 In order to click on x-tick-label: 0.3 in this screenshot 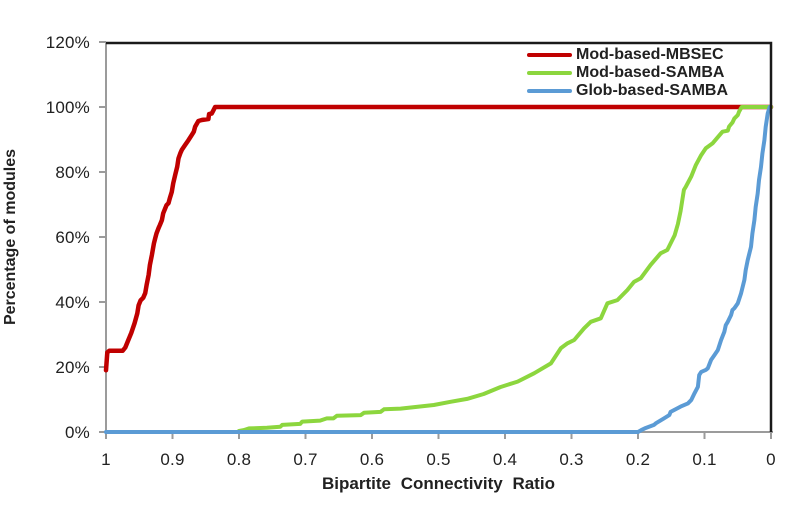, I will do `click(571, 459)`.